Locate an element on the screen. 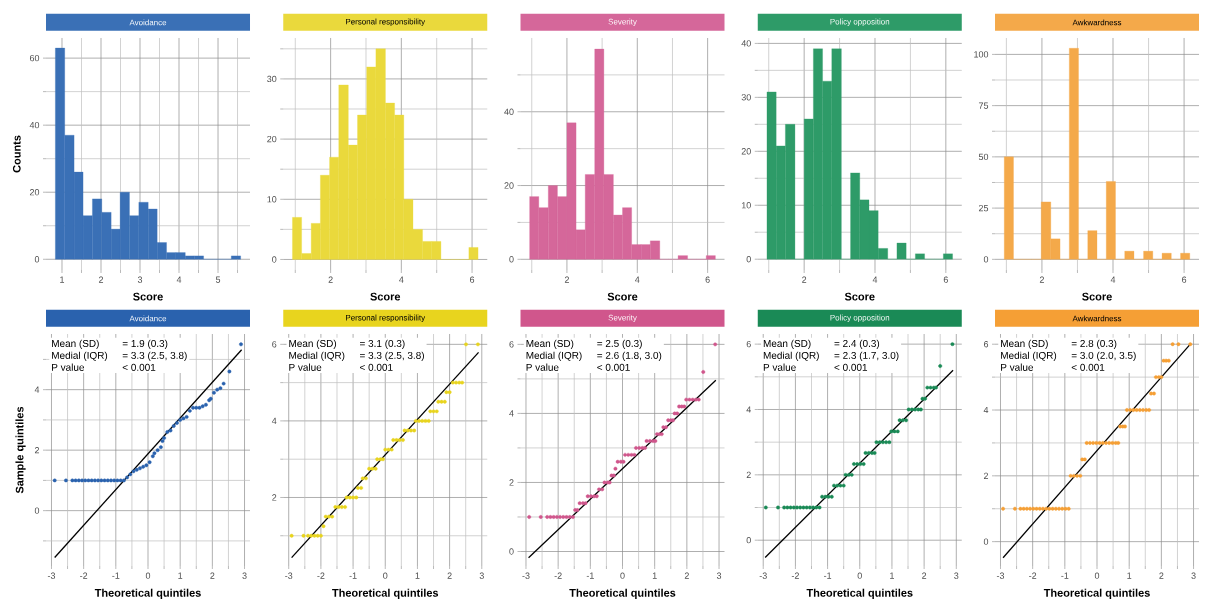  y-tick-label: 50 is located at coordinates (983, 157).